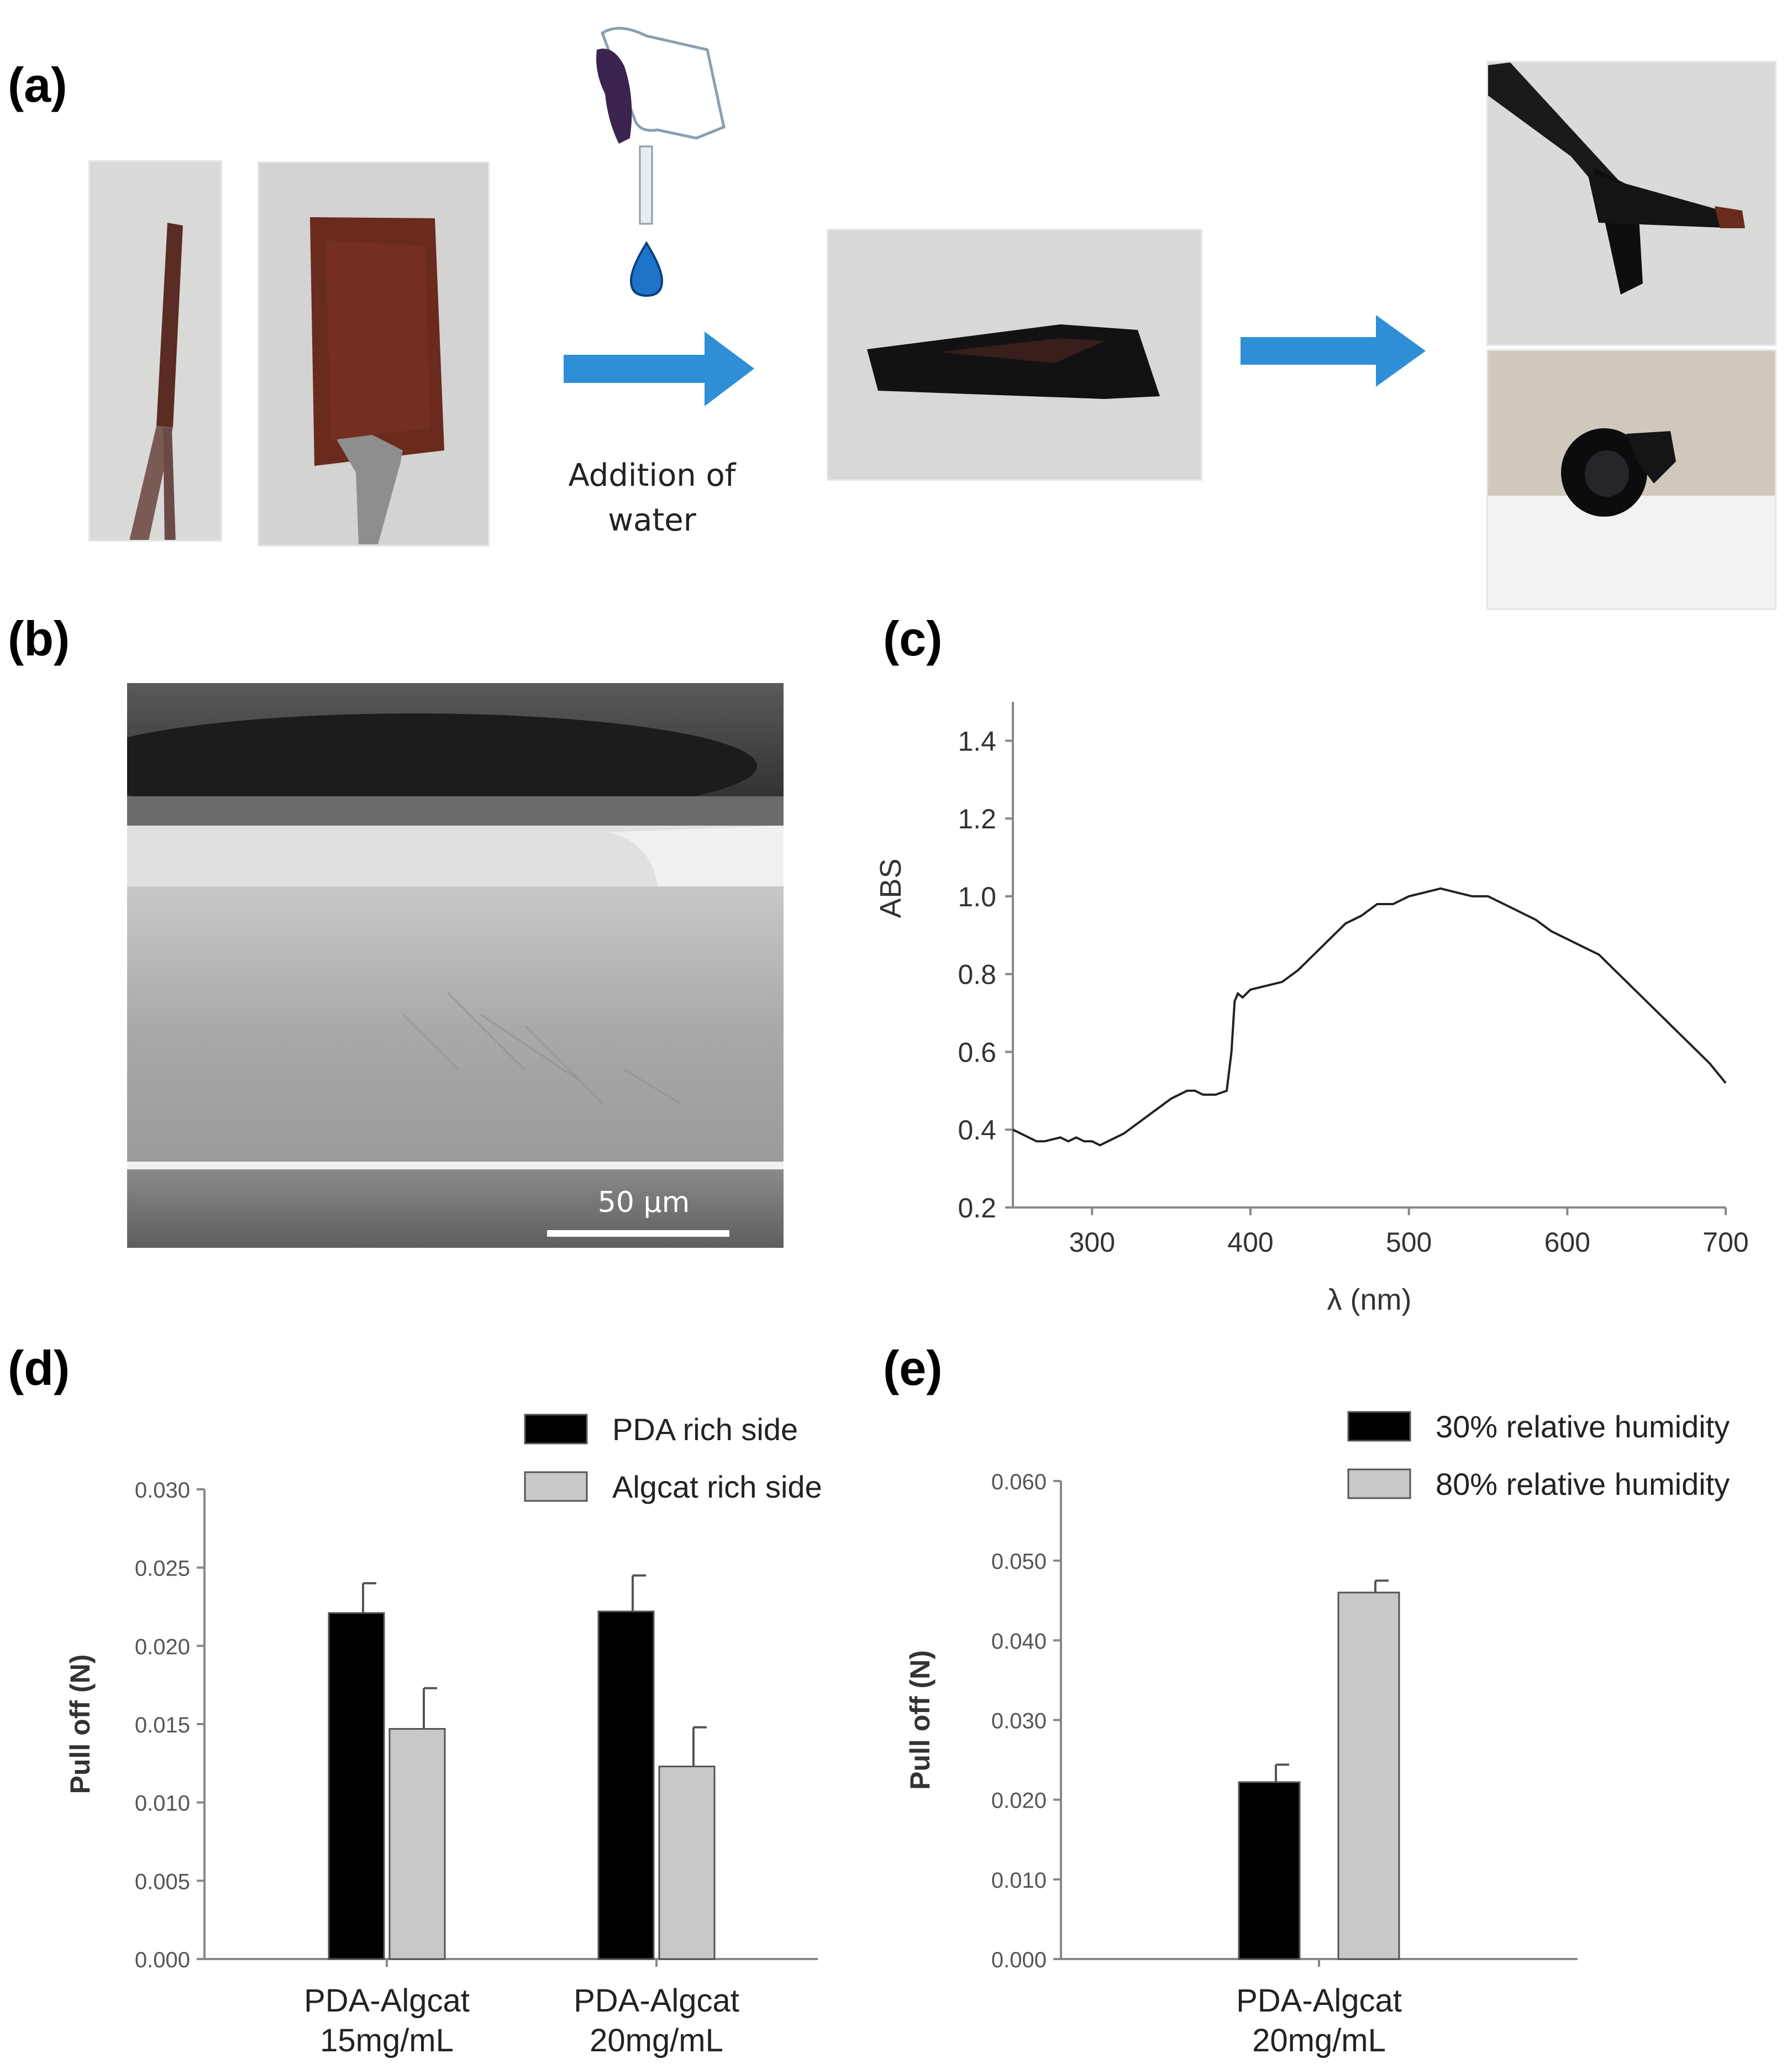 This screenshot has width=1792, height=2069. What do you see at coordinates (39, 639) in the screenshot?
I see `panel-label-b: (b)` at bounding box center [39, 639].